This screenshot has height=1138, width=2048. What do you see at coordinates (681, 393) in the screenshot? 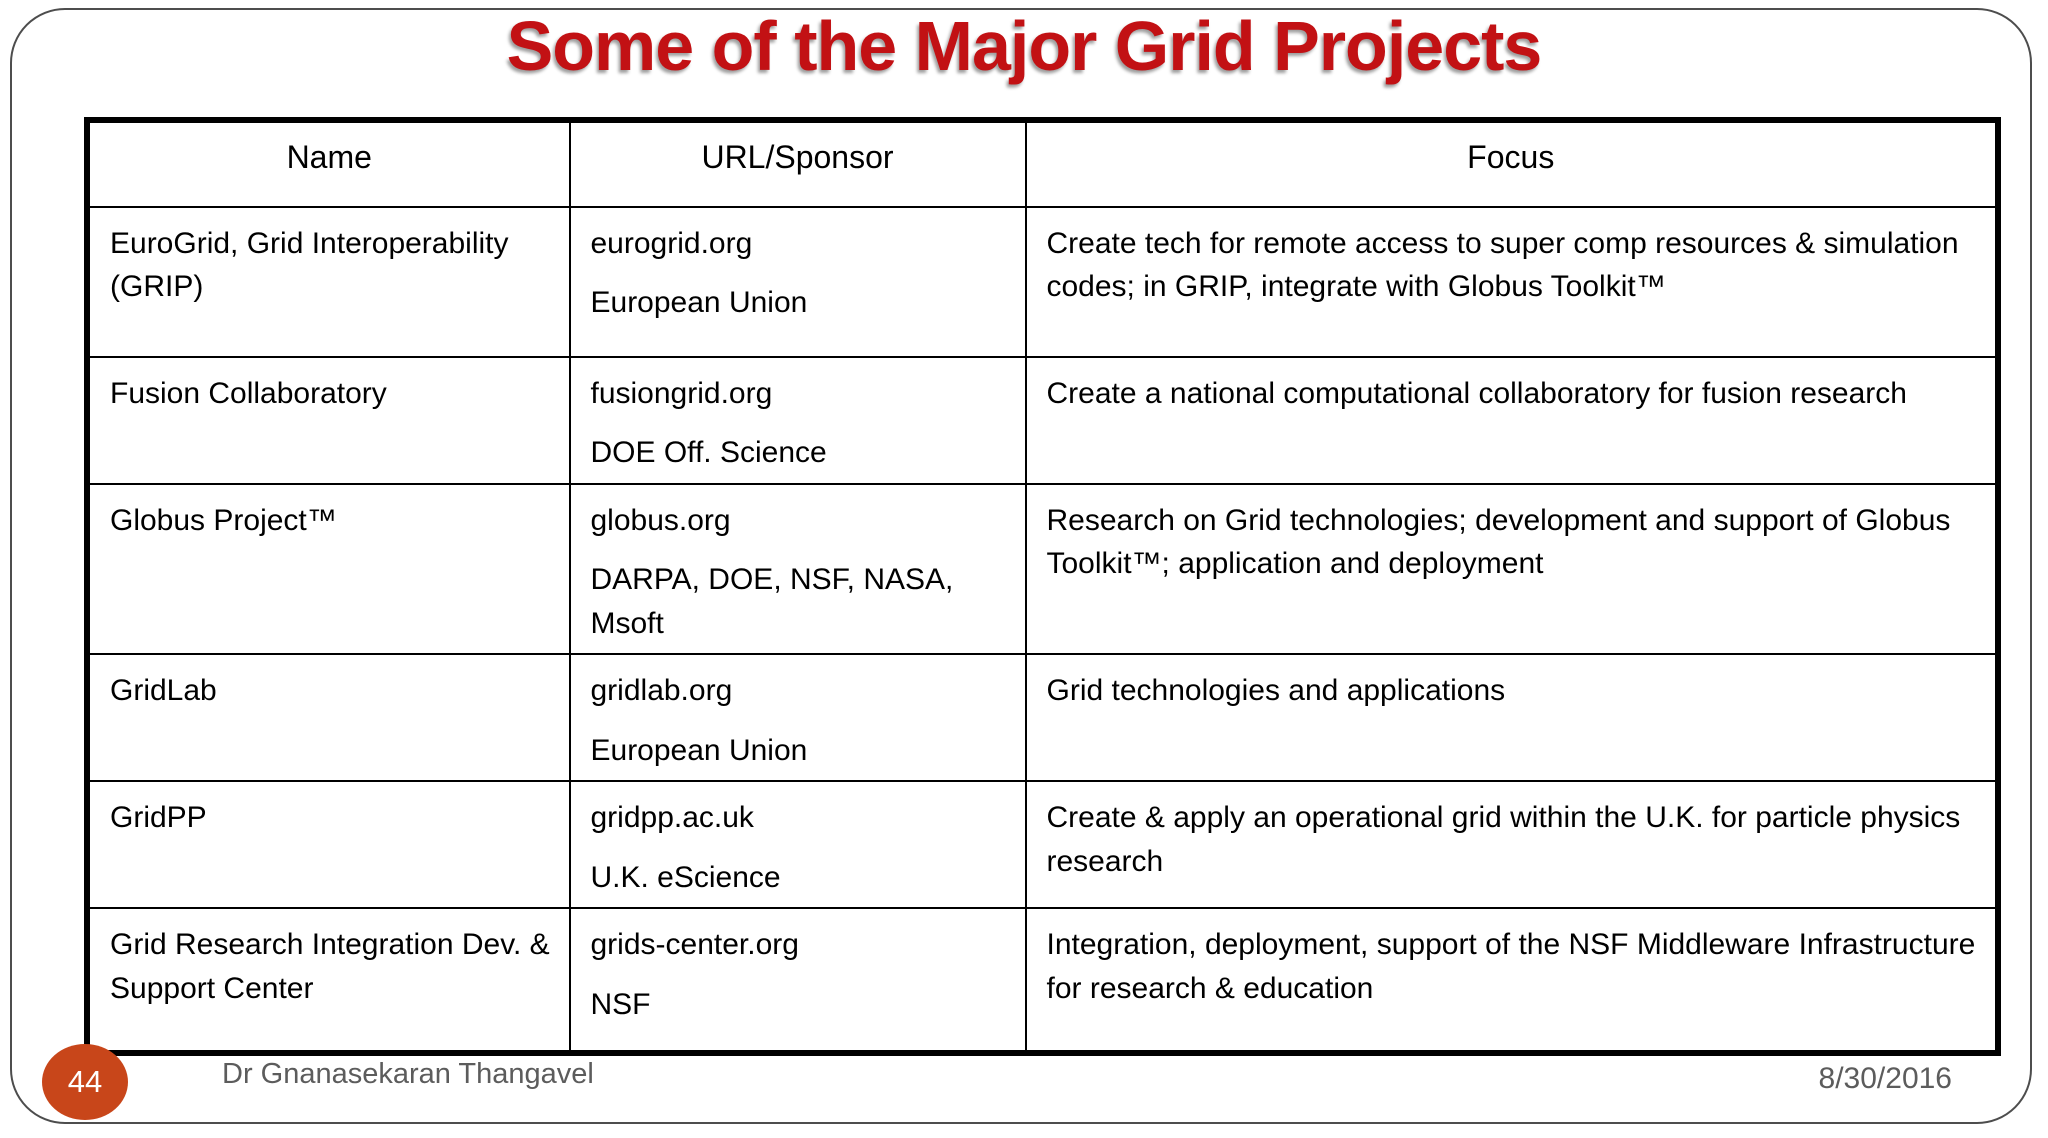
I see `project-url: fusiongrid.org` at bounding box center [681, 393].